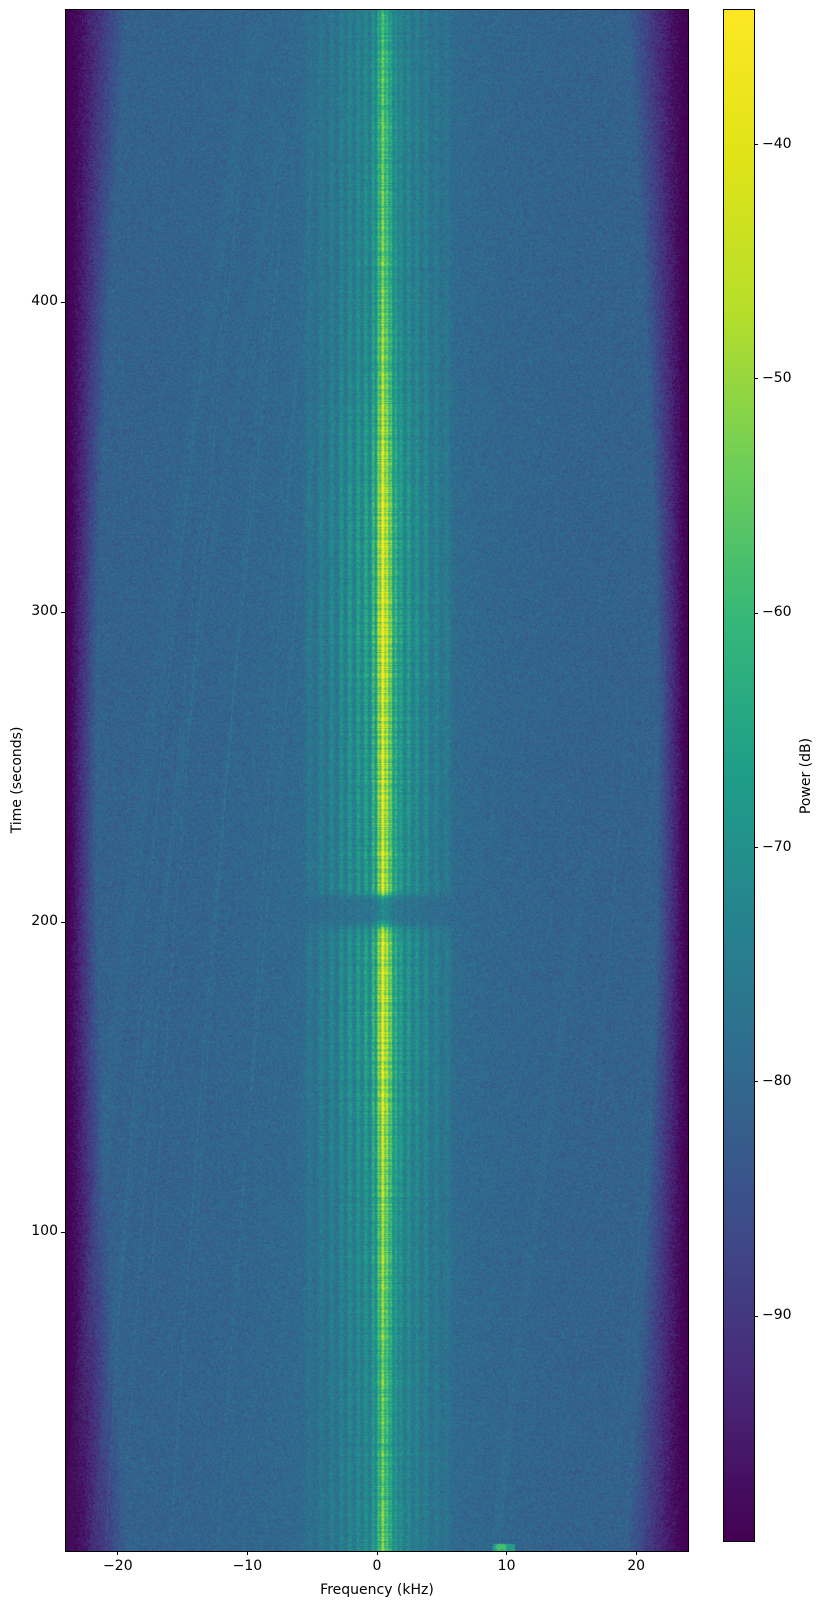  Describe the element at coordinates (44, 1231) in the screenshot. I see `y-tick-label: 100` at that location.